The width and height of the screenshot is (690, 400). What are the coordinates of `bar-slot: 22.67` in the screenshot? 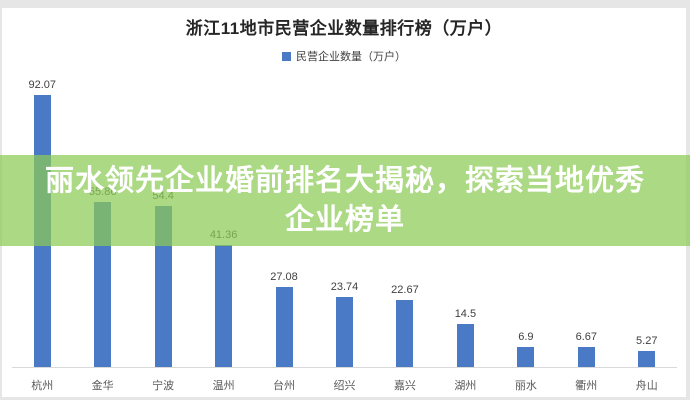 It's located at (405, 217).